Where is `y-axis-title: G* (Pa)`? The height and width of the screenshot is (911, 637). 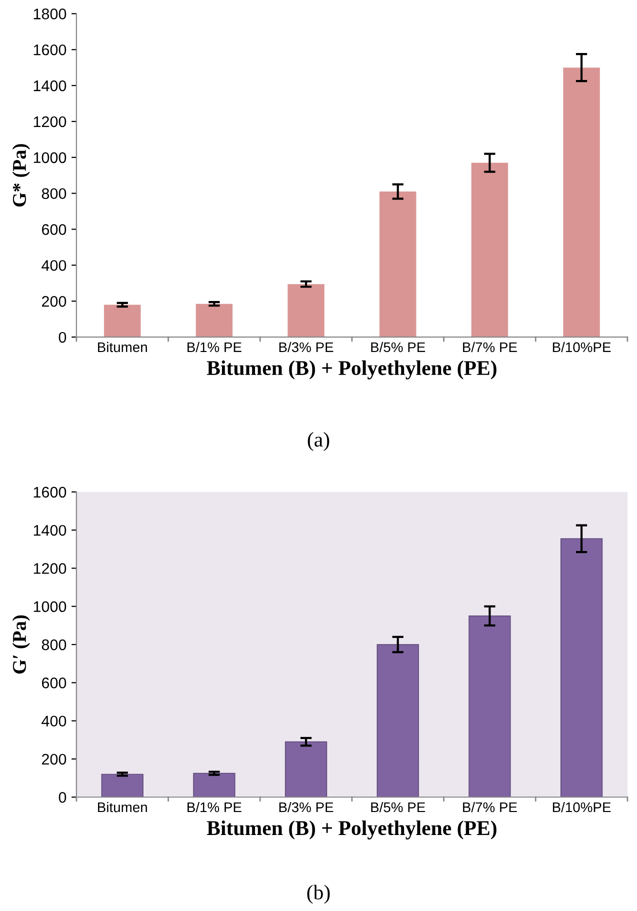
y-axis-title: G* (Pa) is located at coordinates (21, 175).